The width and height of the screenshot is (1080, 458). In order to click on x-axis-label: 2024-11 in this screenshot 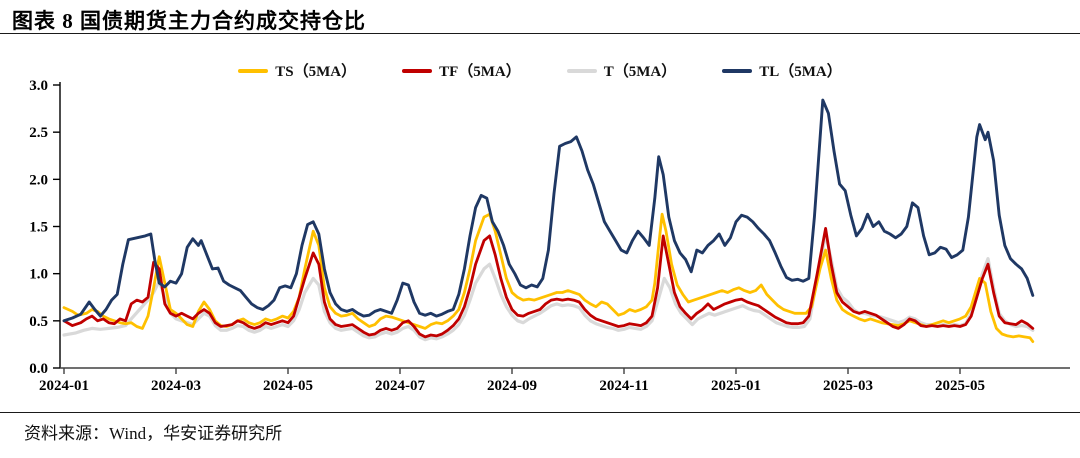, I will do `click(623, 386)`.